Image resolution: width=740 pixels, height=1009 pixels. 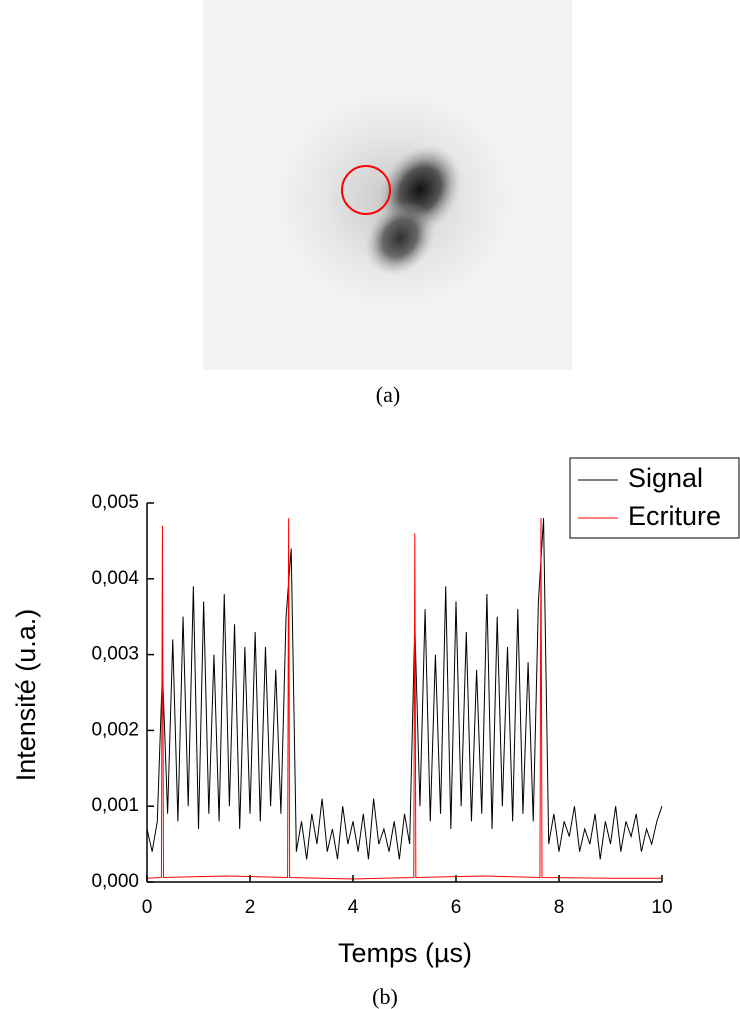 I want to click on x-tick-label: 10, so click(x=661, y=907).